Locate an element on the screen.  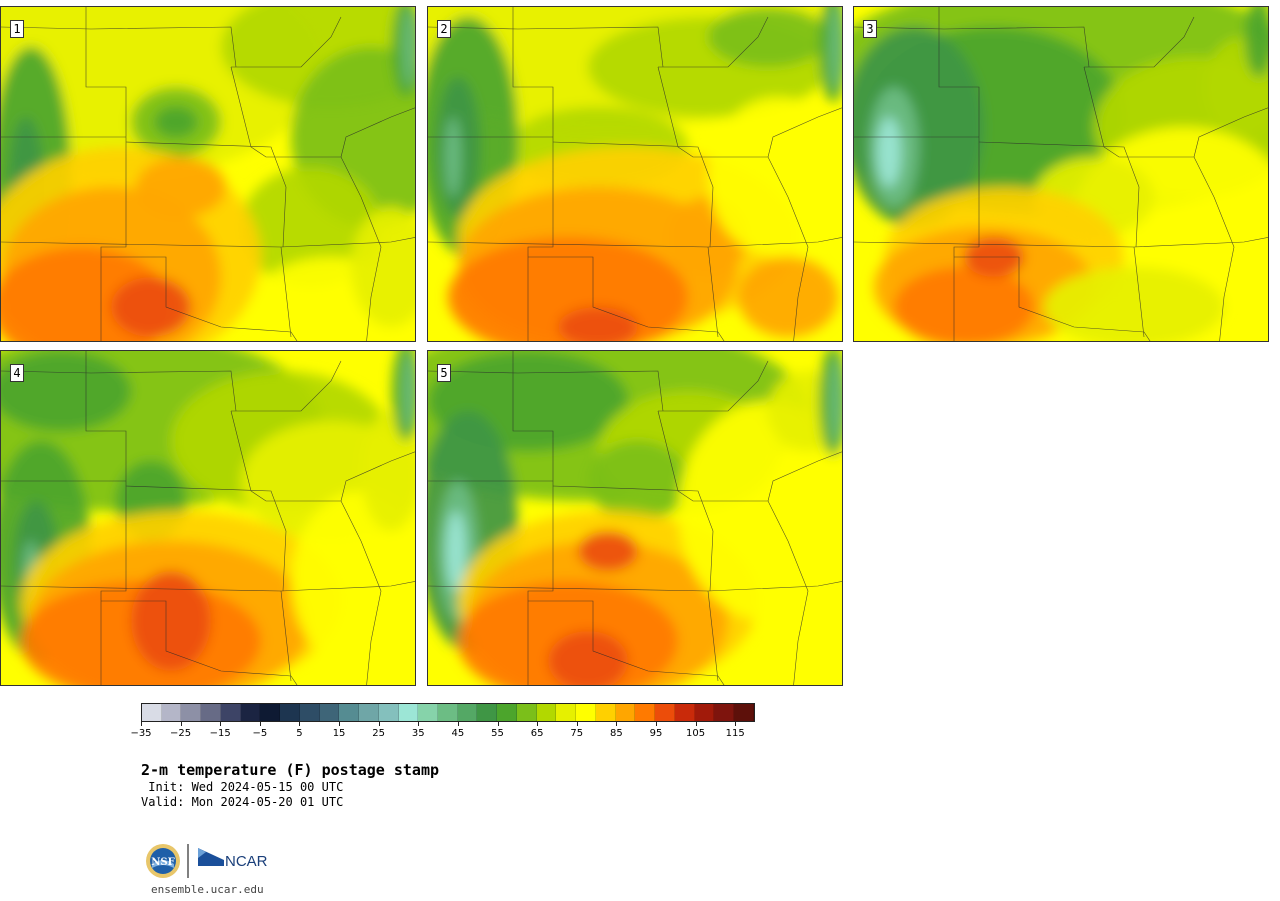
nsf-text: NSF is located at coordinates (162, 862).